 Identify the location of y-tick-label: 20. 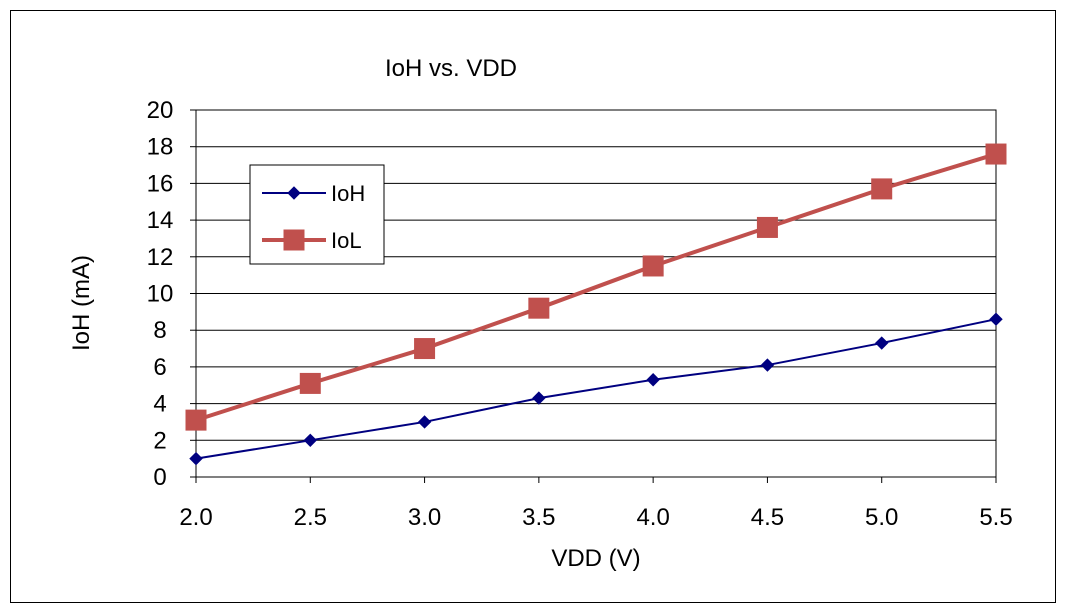
(160, 110).